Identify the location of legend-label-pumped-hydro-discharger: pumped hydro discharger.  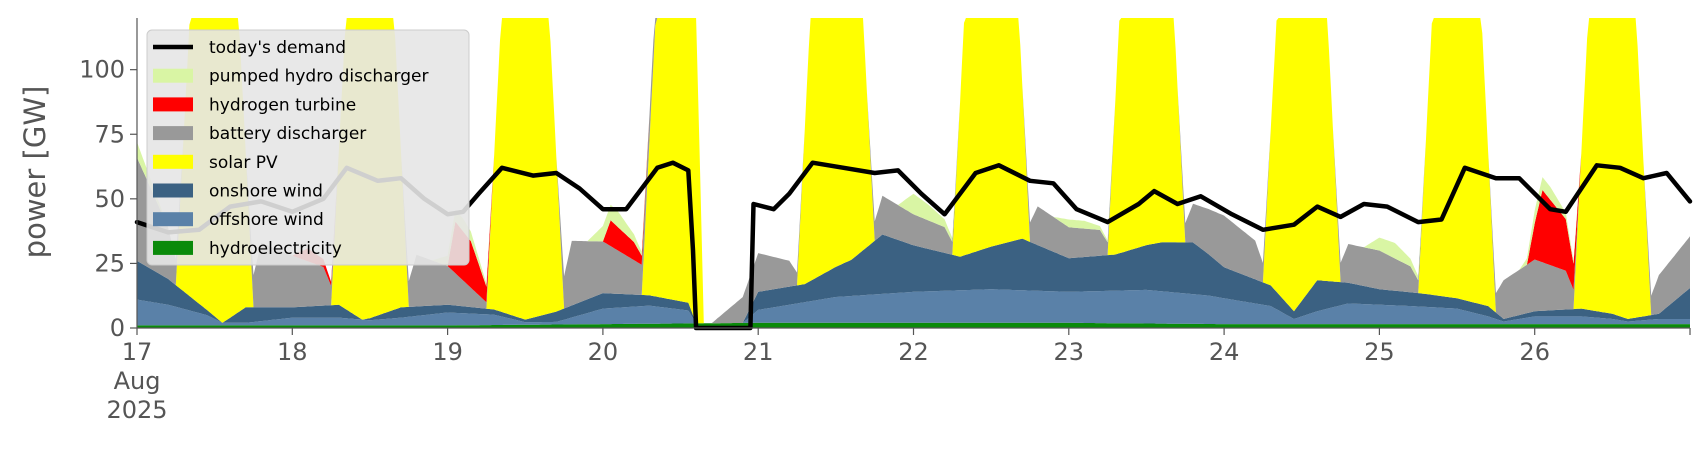
(318, 77).